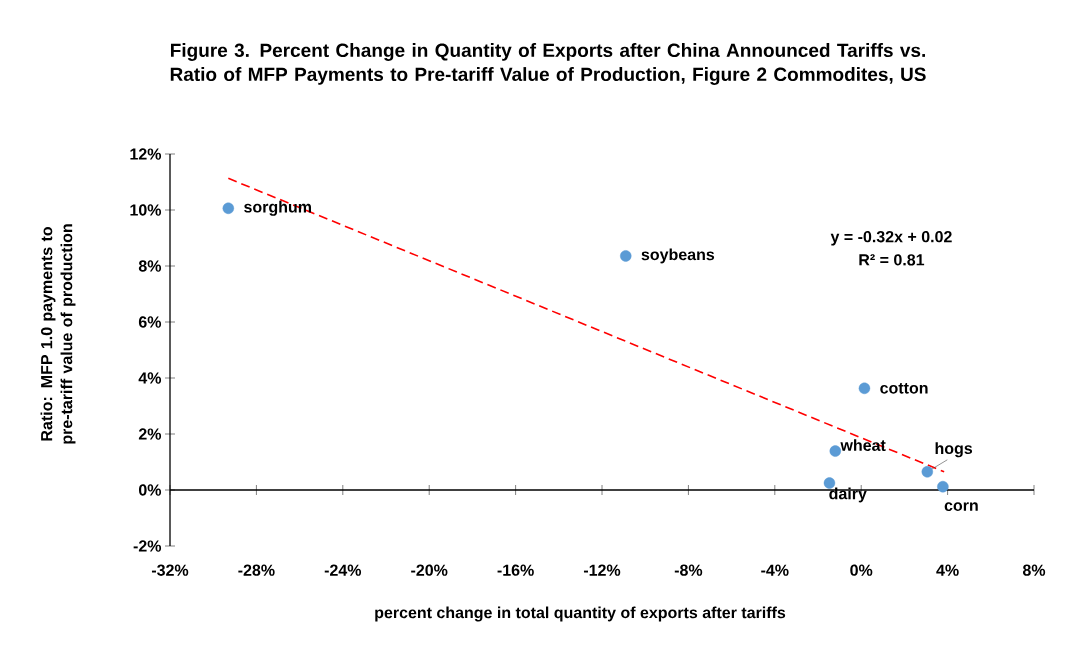  I want to click on x-tick-label: -16%, so click(515, 570).